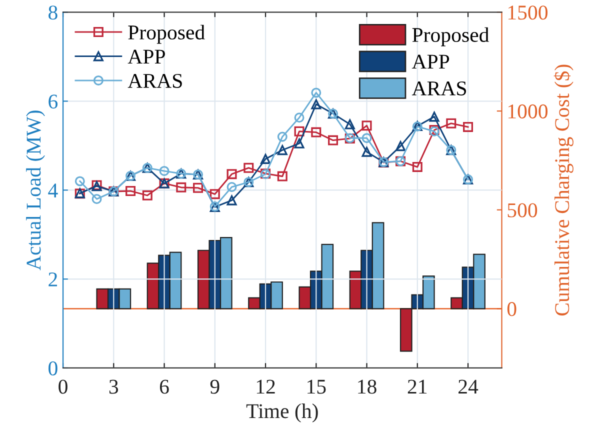 The width and height of the screenshot is (606, 436). I want to click on y2-tick-label: 1000, so click(528, 111).